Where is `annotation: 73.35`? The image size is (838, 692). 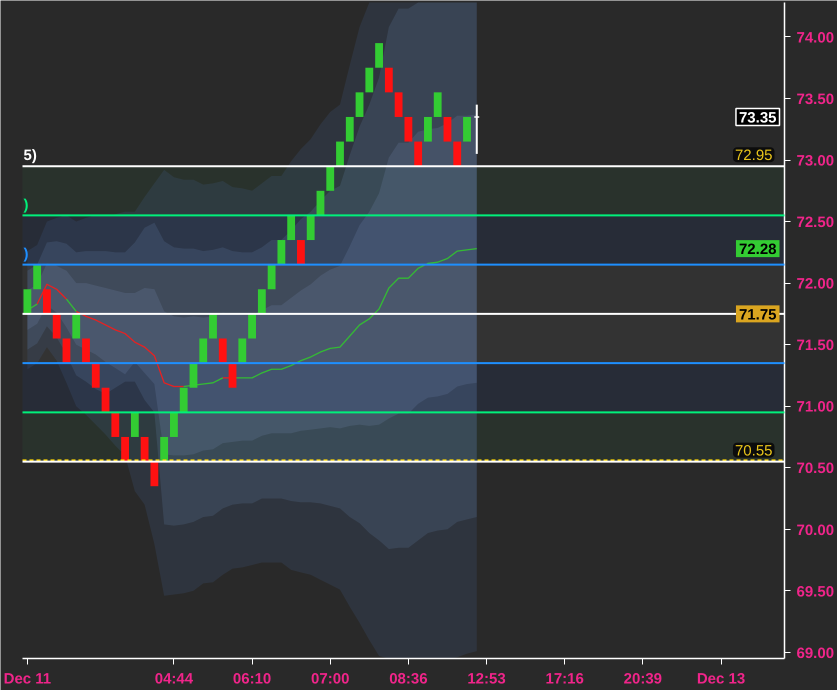
annotation: 73.35 is located at coordinates (757, 117).